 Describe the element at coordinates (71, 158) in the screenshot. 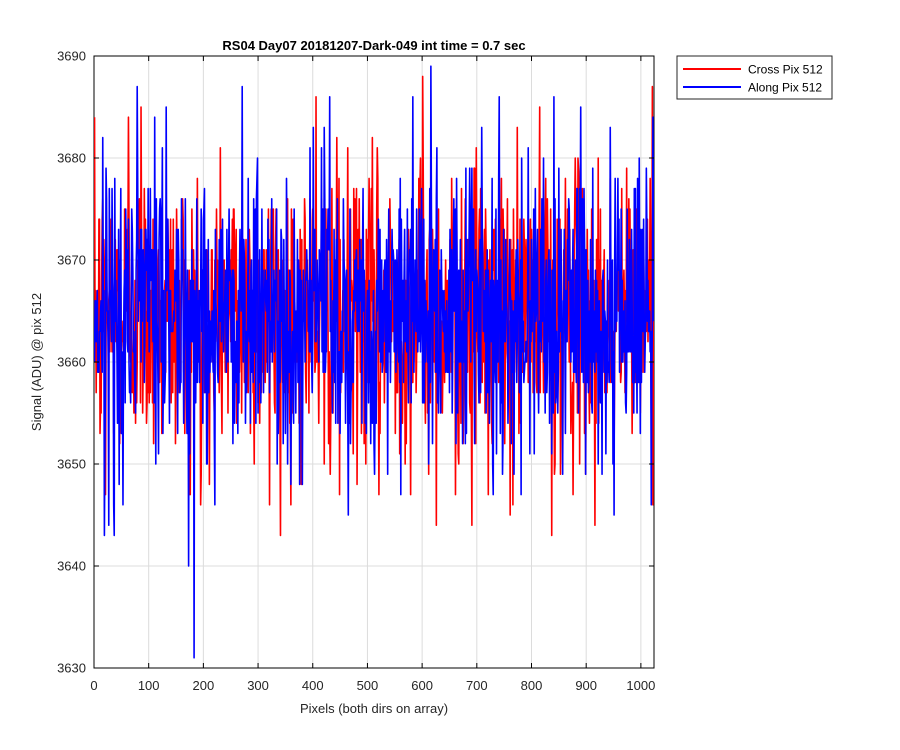

I see `y-tick-label: 3680` at that location.